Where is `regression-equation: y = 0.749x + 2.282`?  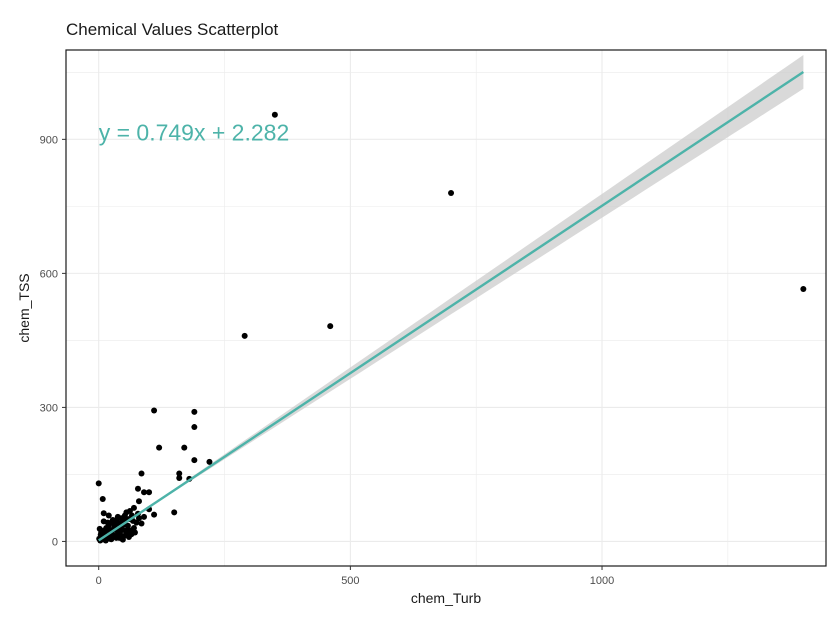 regression-equation: y = 0.749x + 2.282 is located at coordinates (194, 133).